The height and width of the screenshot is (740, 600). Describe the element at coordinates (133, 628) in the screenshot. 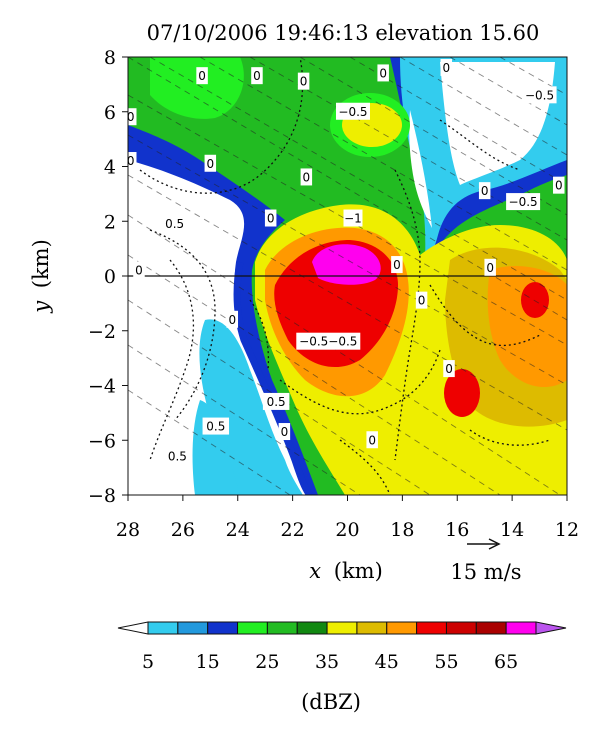

I see `colorbar-under-triangle` at that location.